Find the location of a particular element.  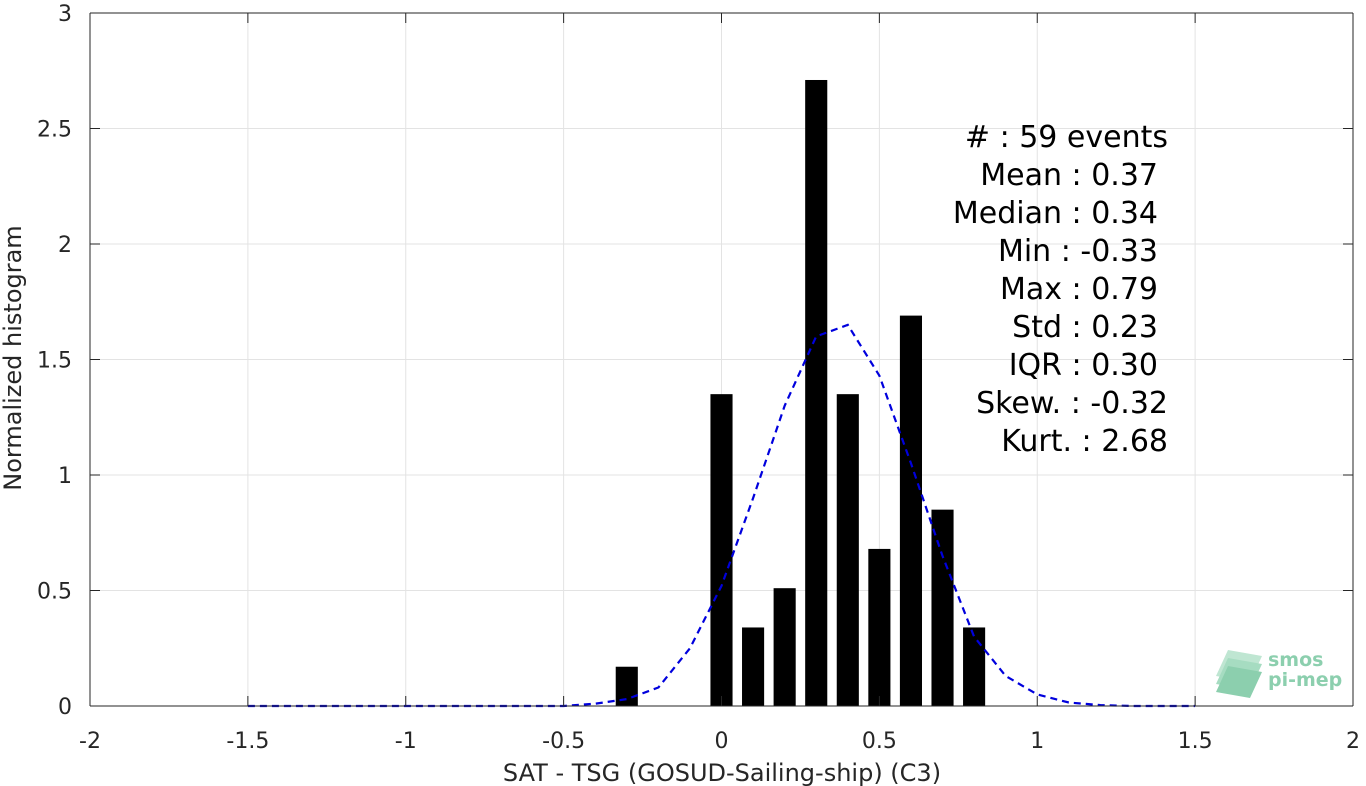

x-tick-label: -0.5 is located at coordinates (563, 741).